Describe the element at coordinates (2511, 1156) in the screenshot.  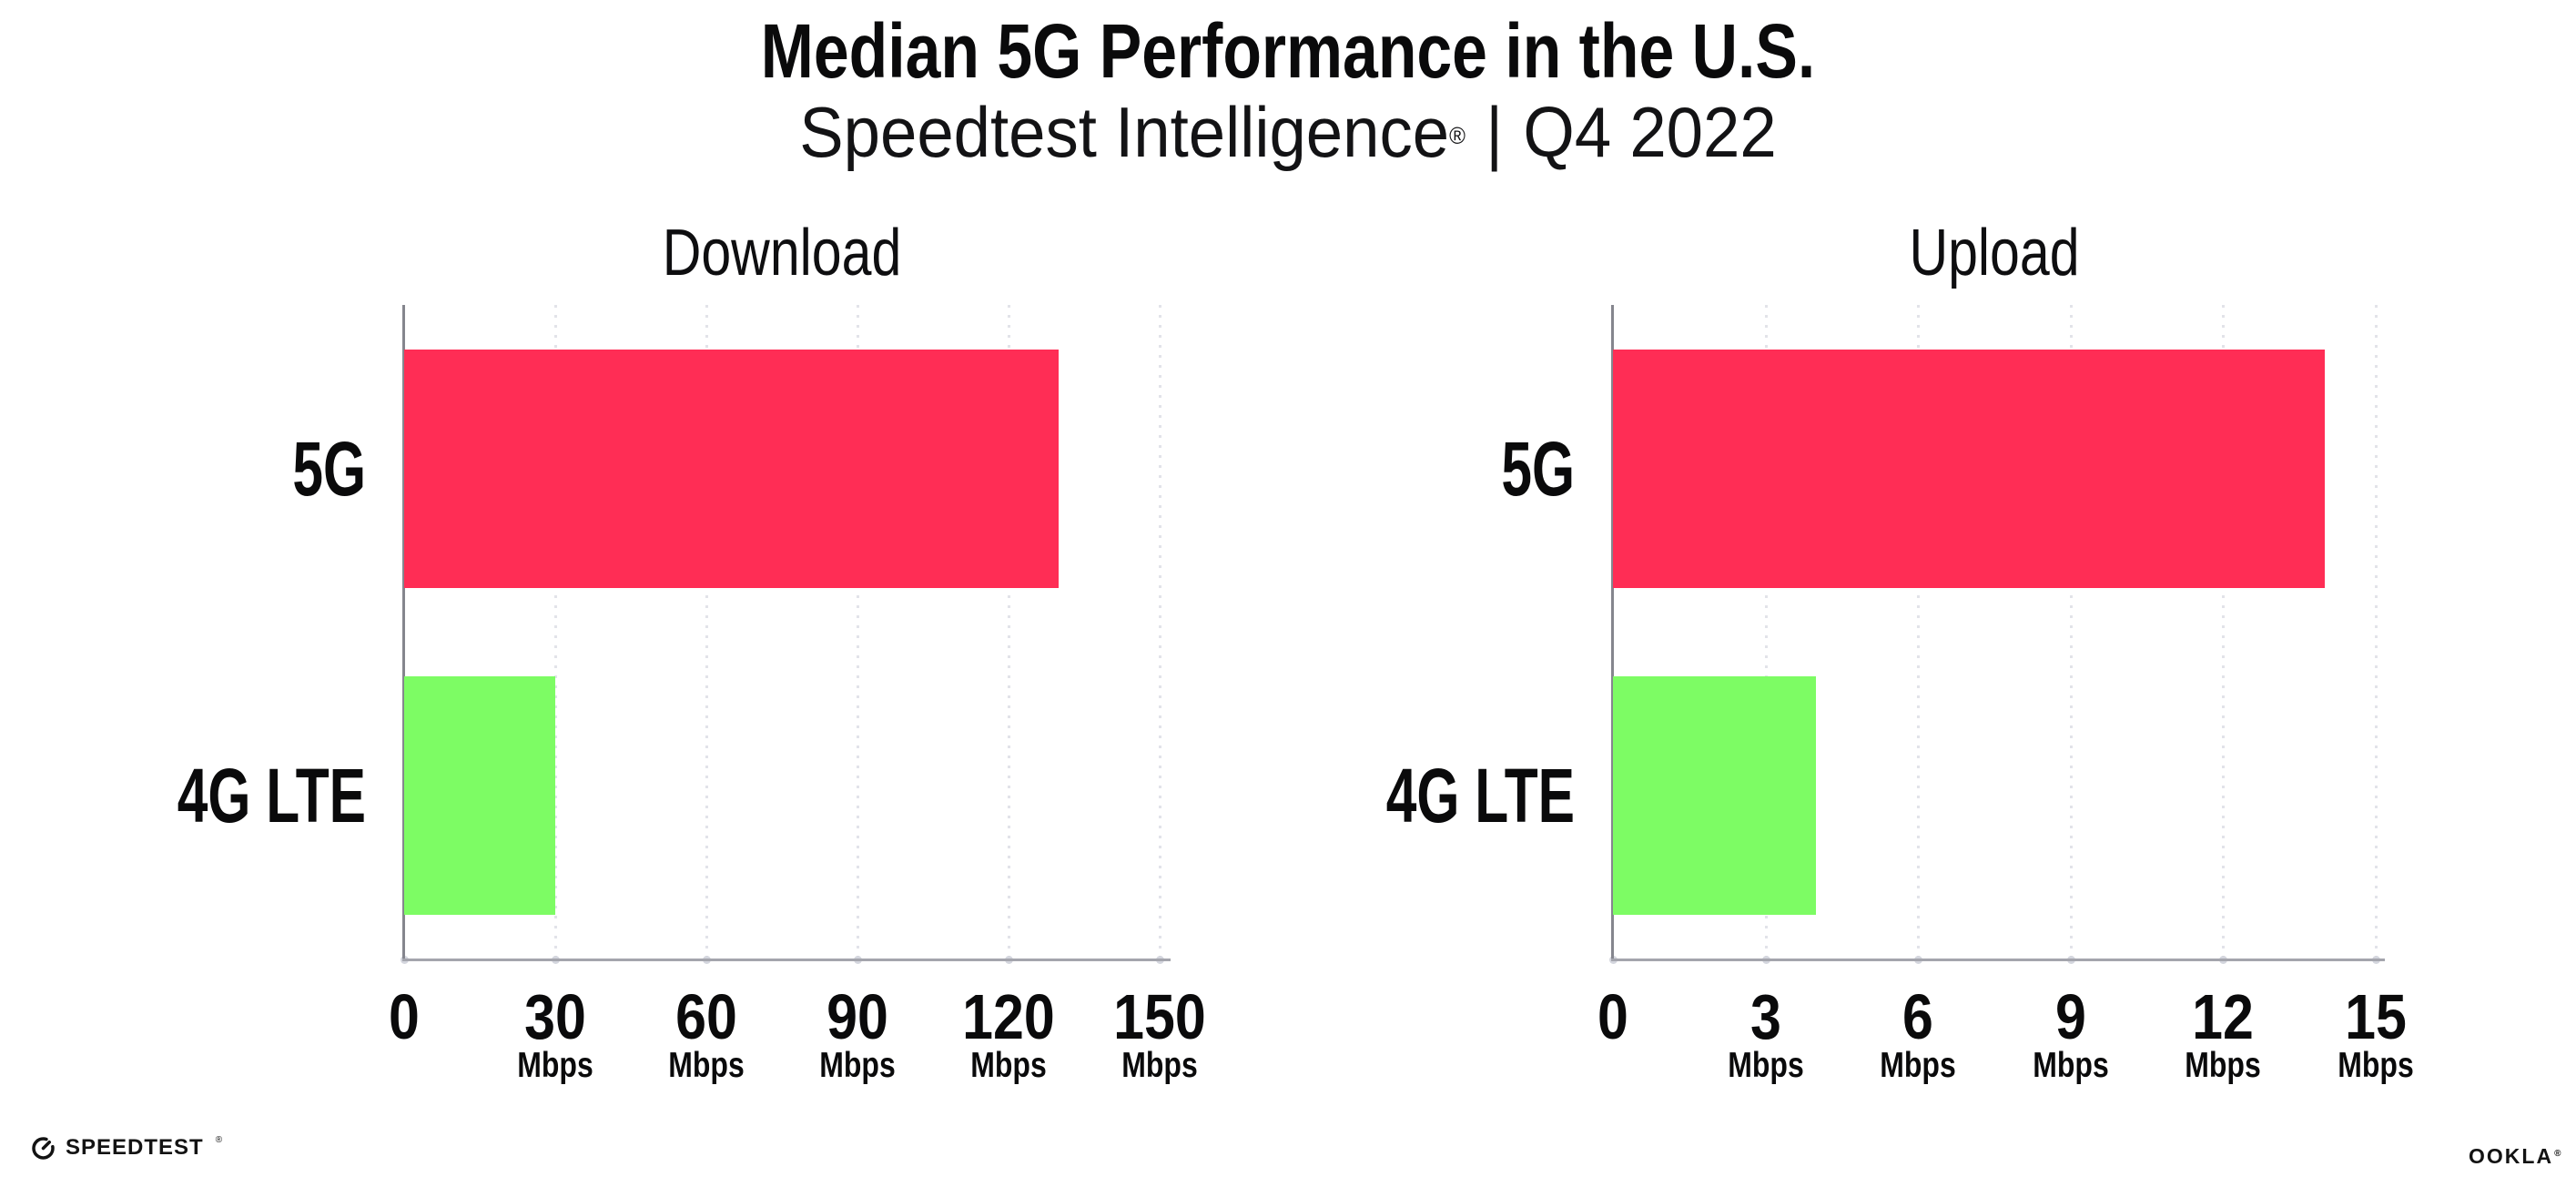
I see `ookla-wordmark: OOKLA` at that location.